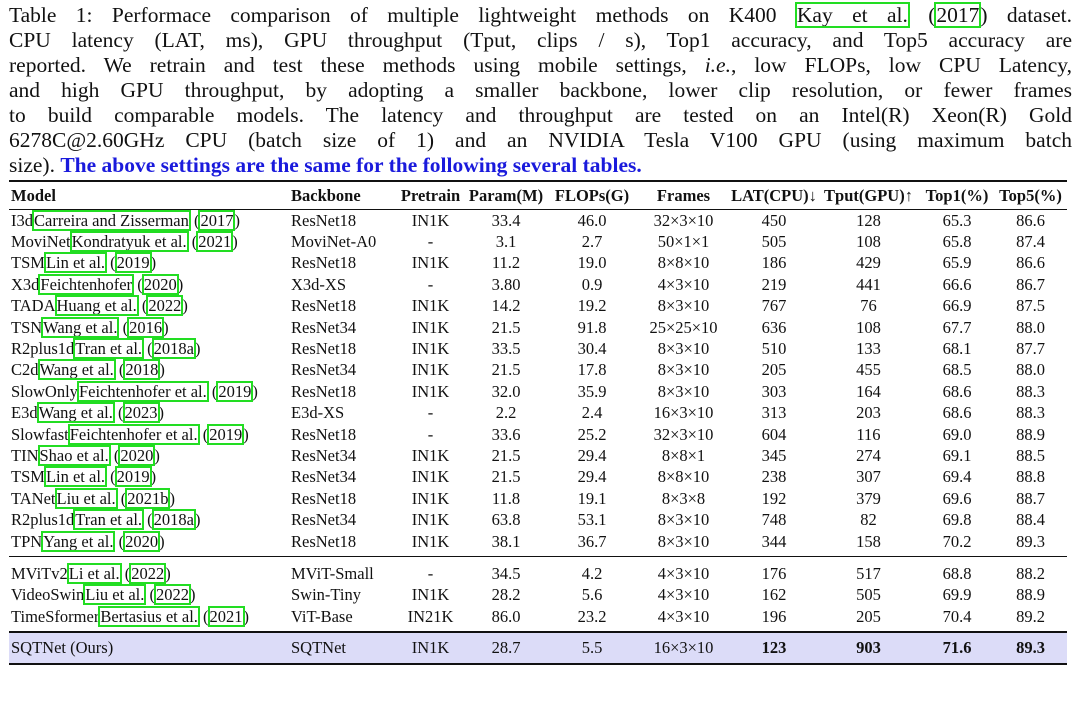 This screenshot has width=1079, height=719. Describe the element at coordinates (22, 220) in the screenshot. I see `model-name: I3d` at that location.